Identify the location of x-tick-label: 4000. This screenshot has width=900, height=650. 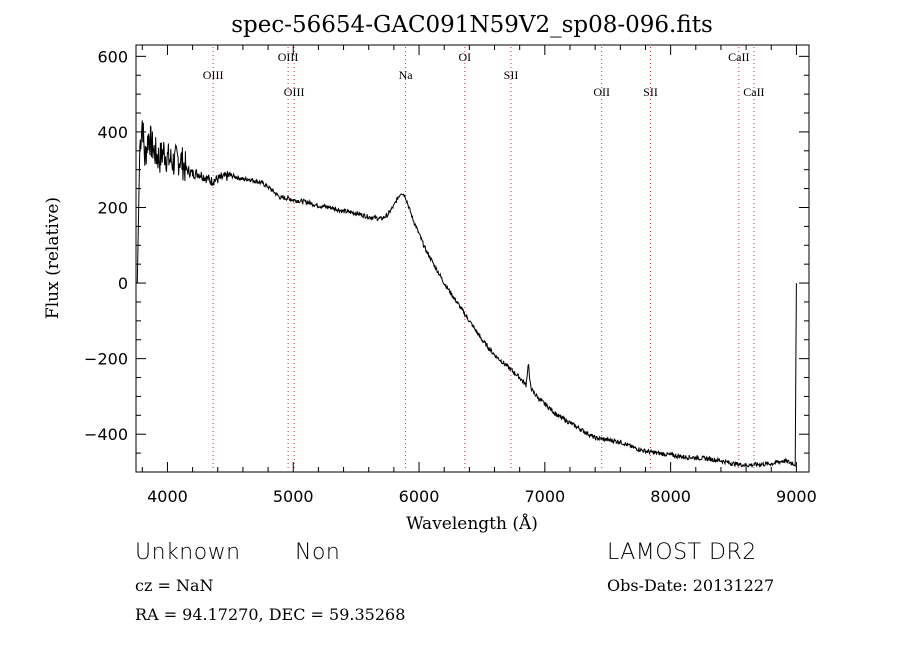
(167, 496).